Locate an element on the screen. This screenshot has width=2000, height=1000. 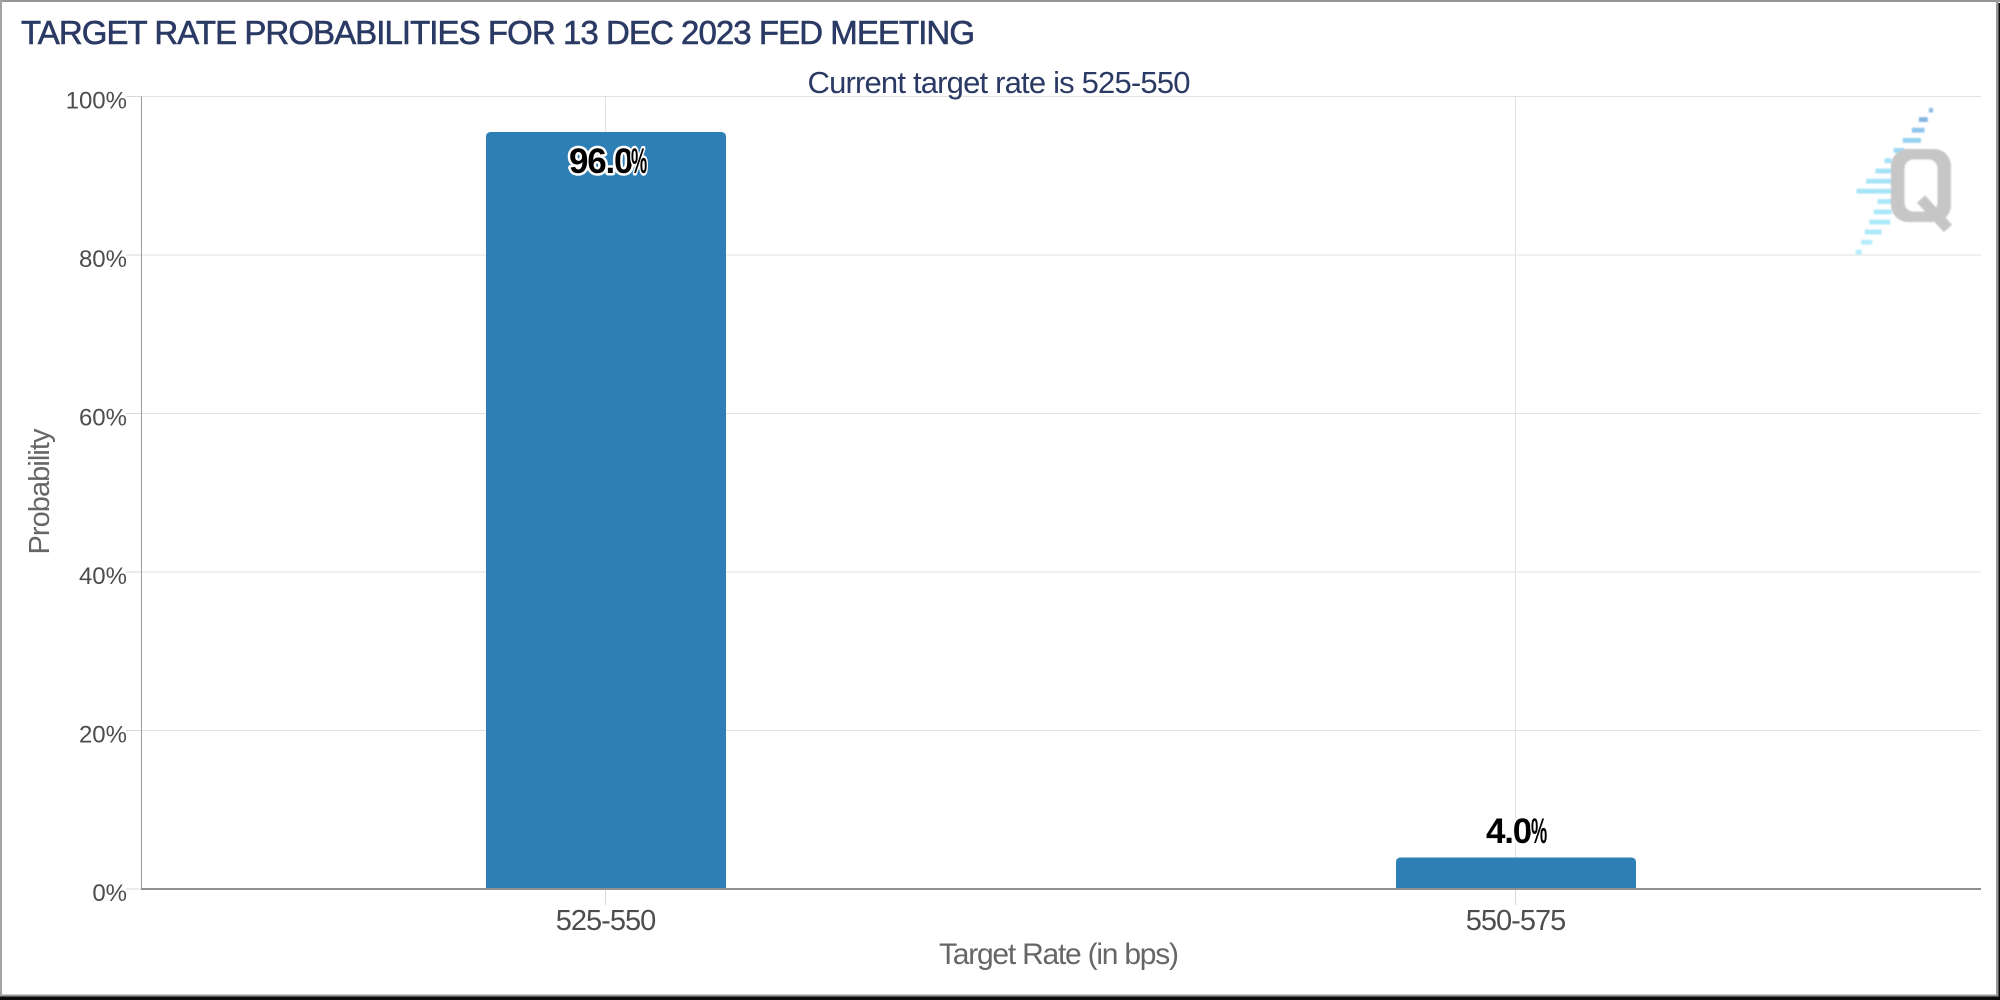
svg-text: Probability is located at coordinates (40, 491).